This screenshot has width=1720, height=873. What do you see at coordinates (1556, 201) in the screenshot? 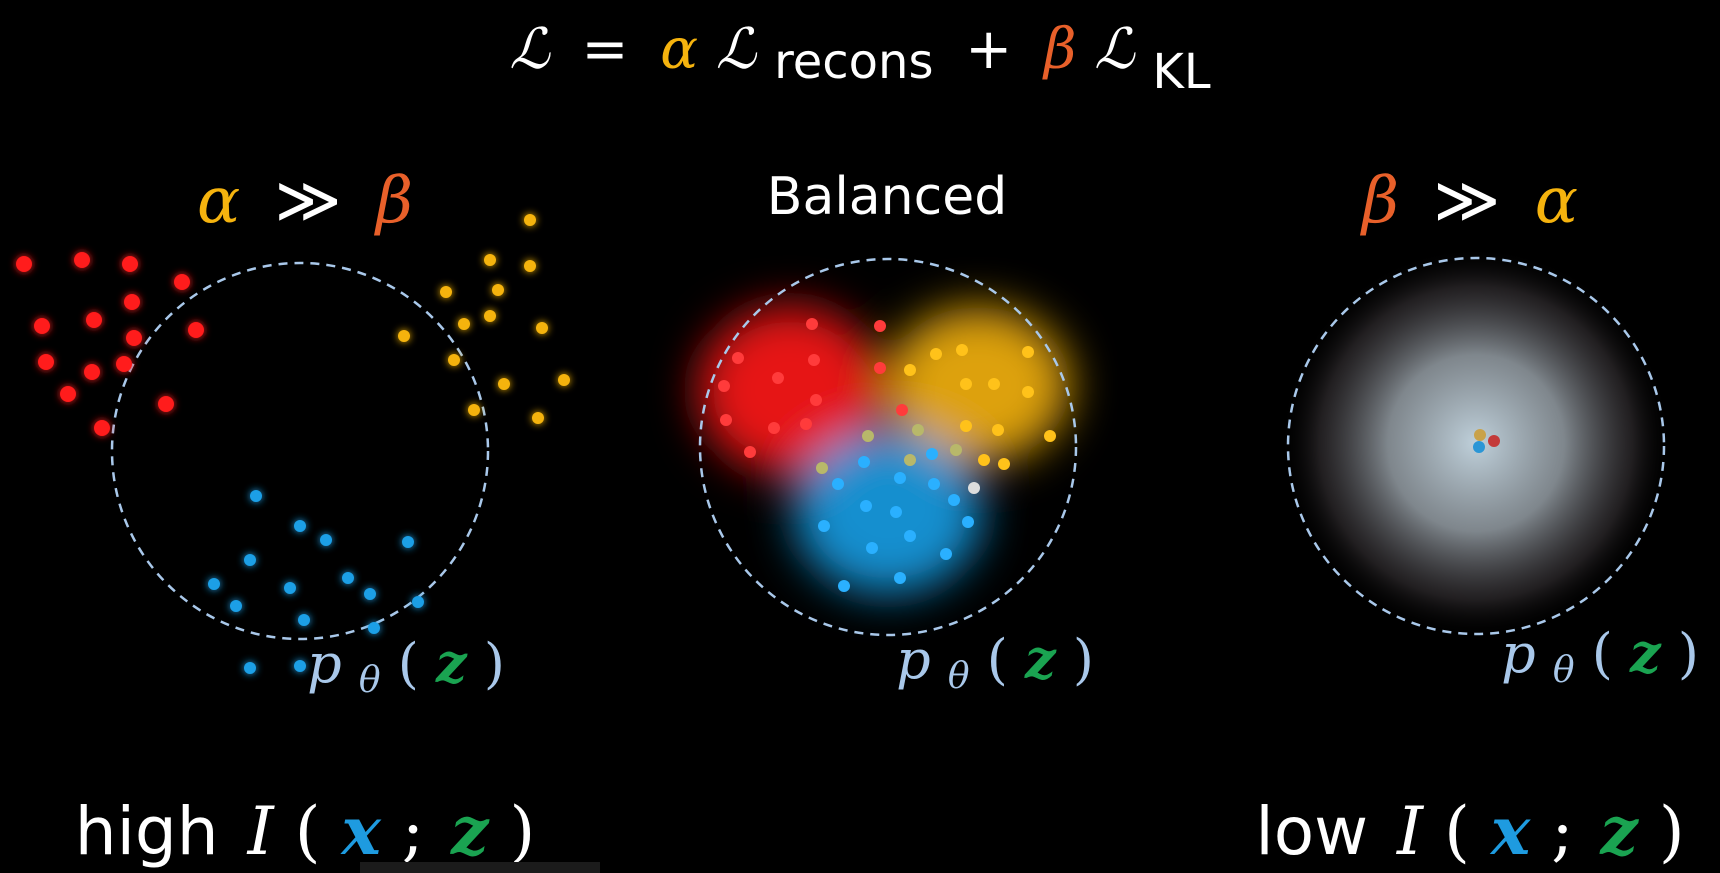
I see `heading-alpha: α` at bounding box center [1556, 201].